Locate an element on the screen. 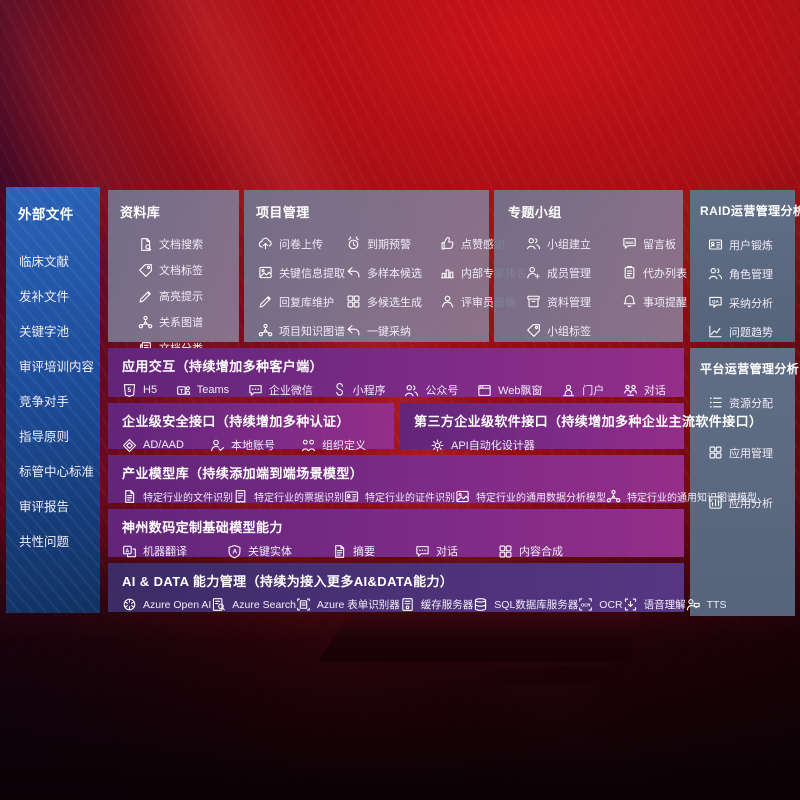  item-archive: 资料管理 is located at coordinates (574, 301).